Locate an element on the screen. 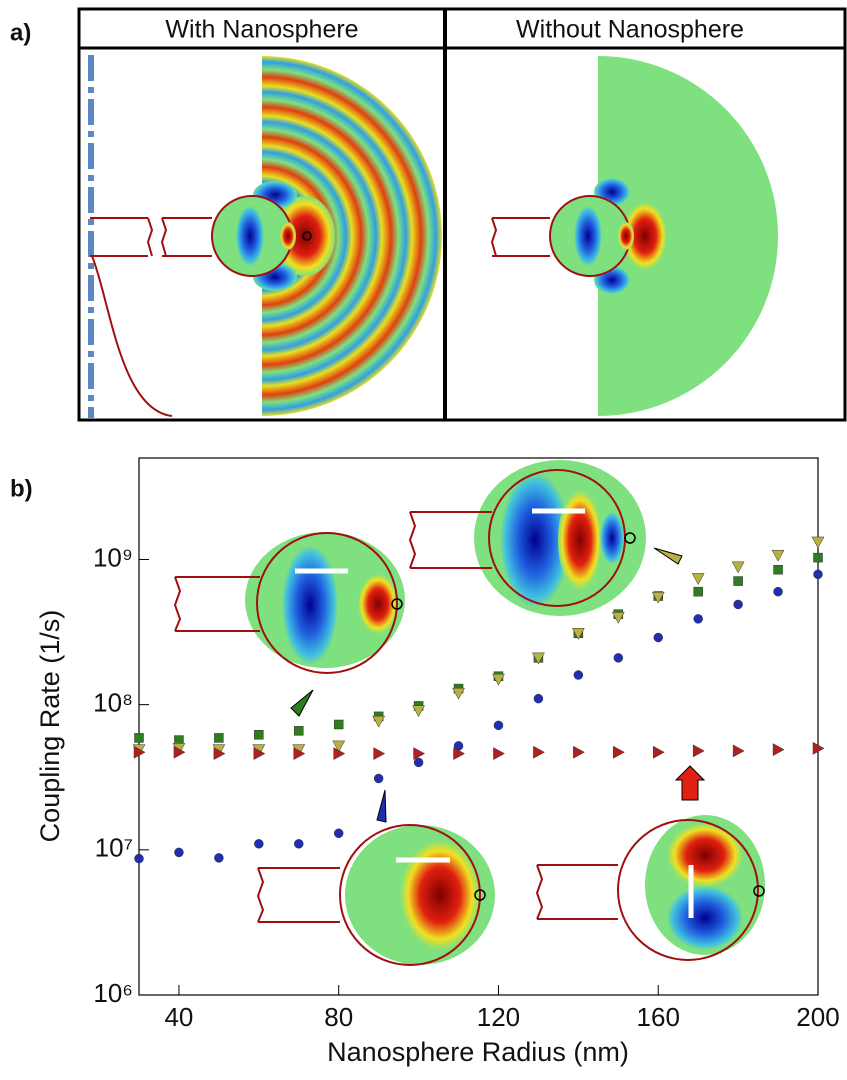 The height and width of the screenshot is (1080, 847). panel-label: a) is located at coordinates (20, 32).